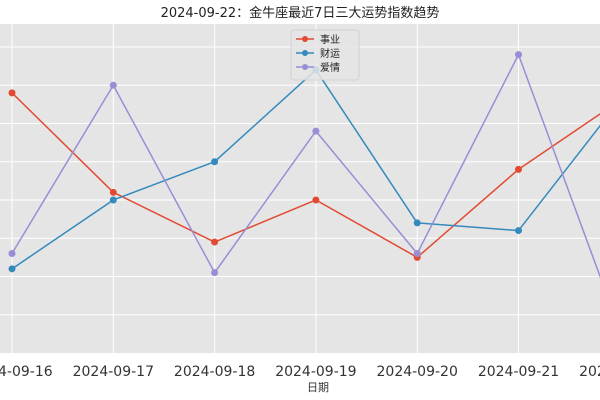 The image size is (600, 400). Describe the element at coordinates (417, 372) in the screenshot. I see `x-tick-label: 2024-09-20` at that location.